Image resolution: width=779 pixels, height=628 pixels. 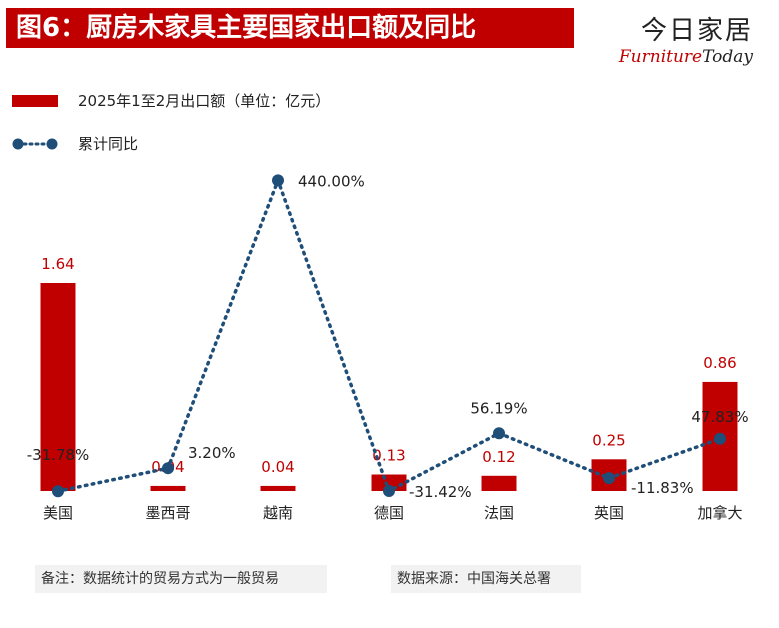 What do you see at coordinates (181, 579) in the screenshot?
I see `footnote-note: 备注：数据统计的贸易方式为一般贸易` at bounding box center [181, 579].